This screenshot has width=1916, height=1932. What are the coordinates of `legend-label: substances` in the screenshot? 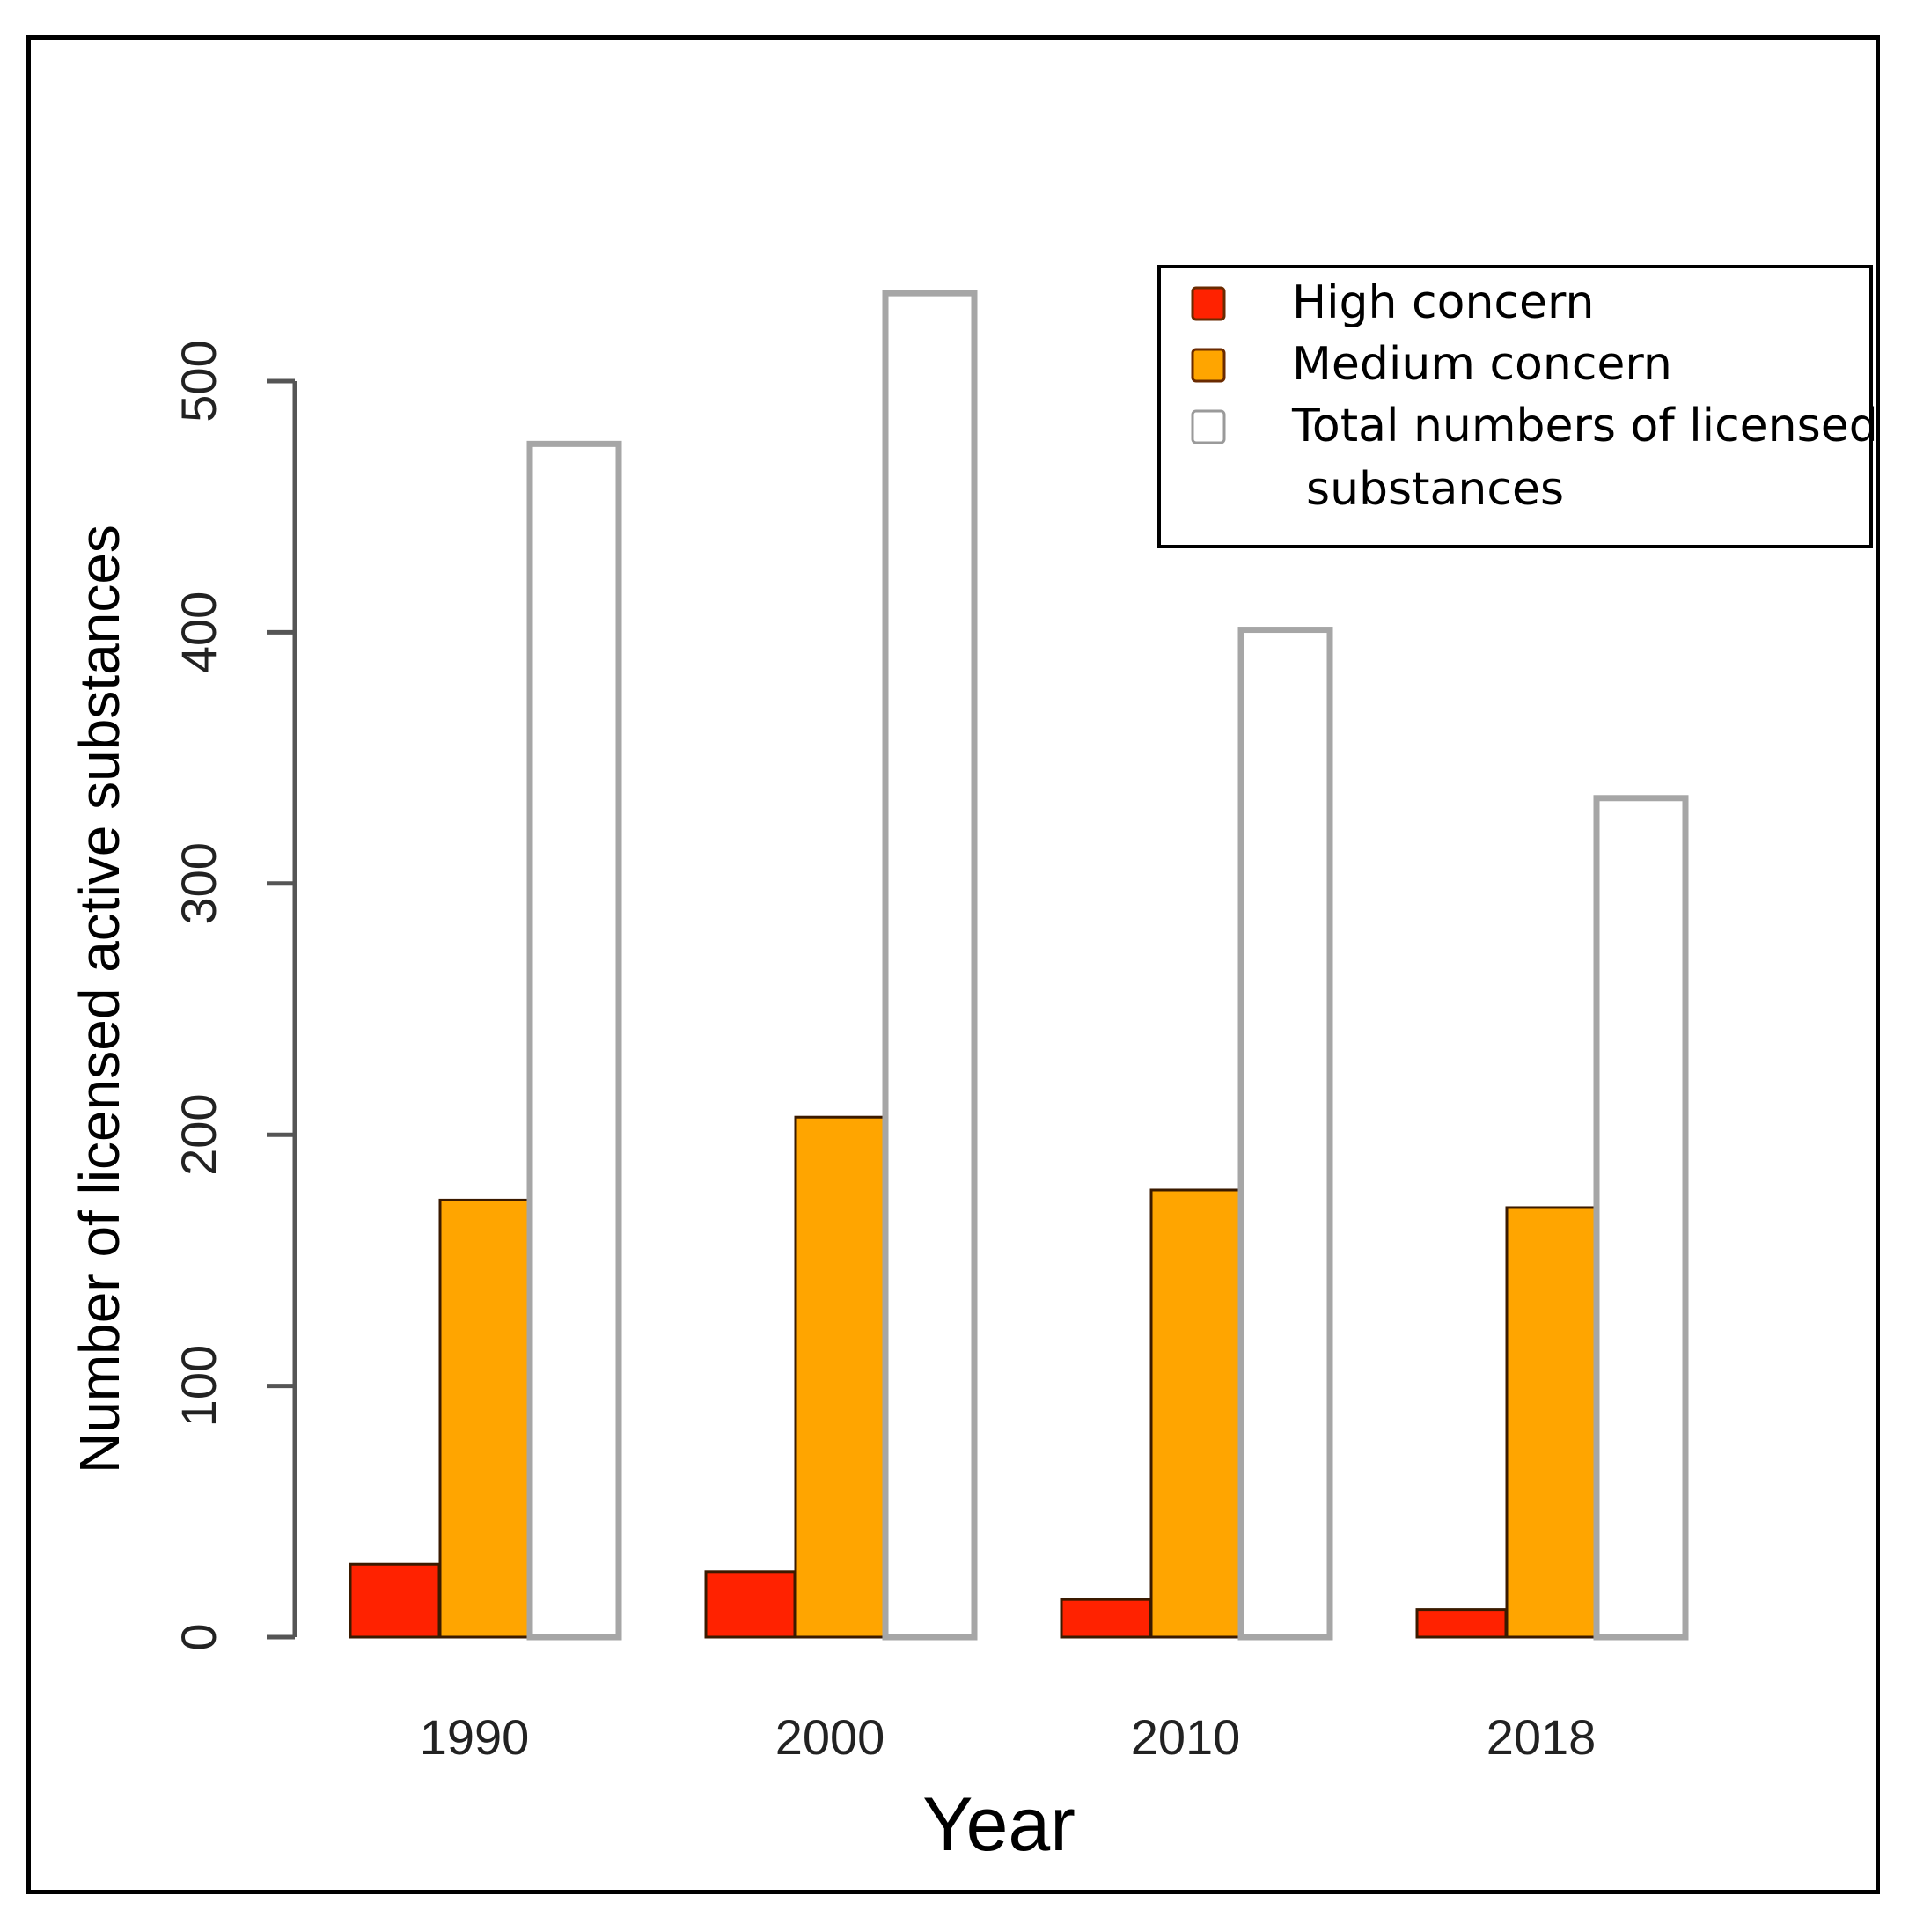 It's located at (1435, 490).